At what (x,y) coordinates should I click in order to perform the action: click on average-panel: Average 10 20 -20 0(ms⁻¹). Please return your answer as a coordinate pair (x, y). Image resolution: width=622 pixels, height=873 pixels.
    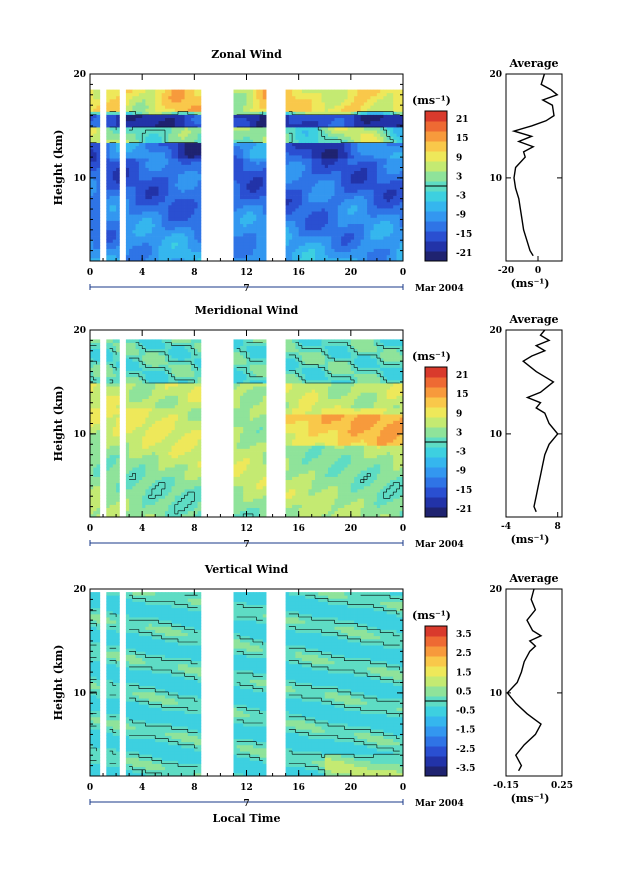
    Looking at the image, I should click on (526, 173).